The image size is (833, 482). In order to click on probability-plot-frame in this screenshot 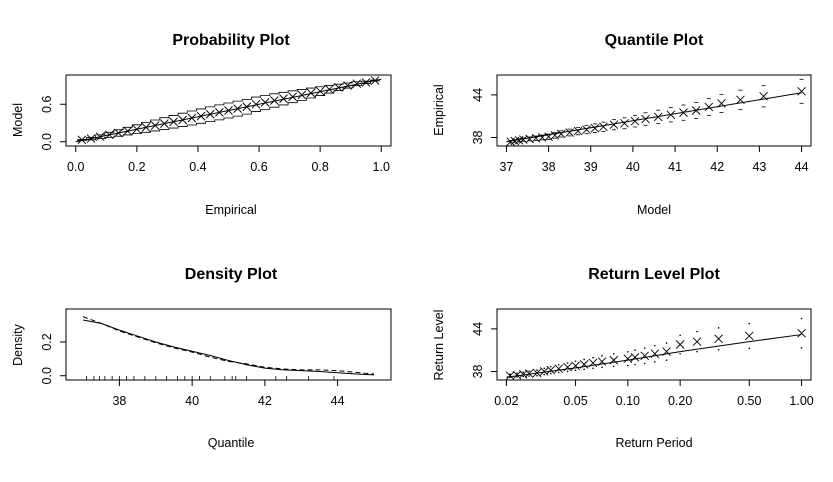, I will do `click(228, 110)`.